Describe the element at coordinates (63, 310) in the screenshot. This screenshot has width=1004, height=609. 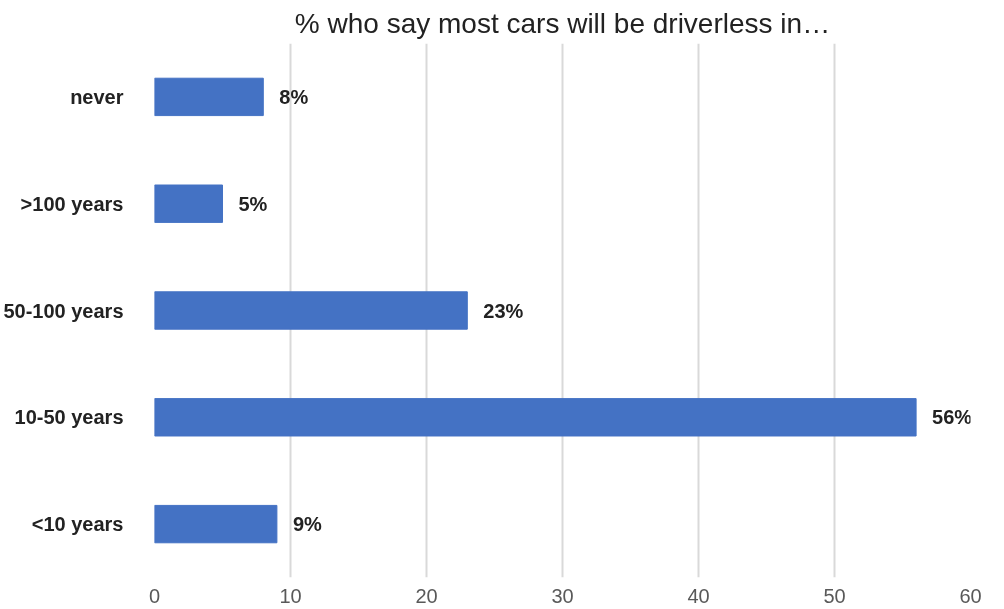
I see `y-tick-label: 50-100 years` at that location.